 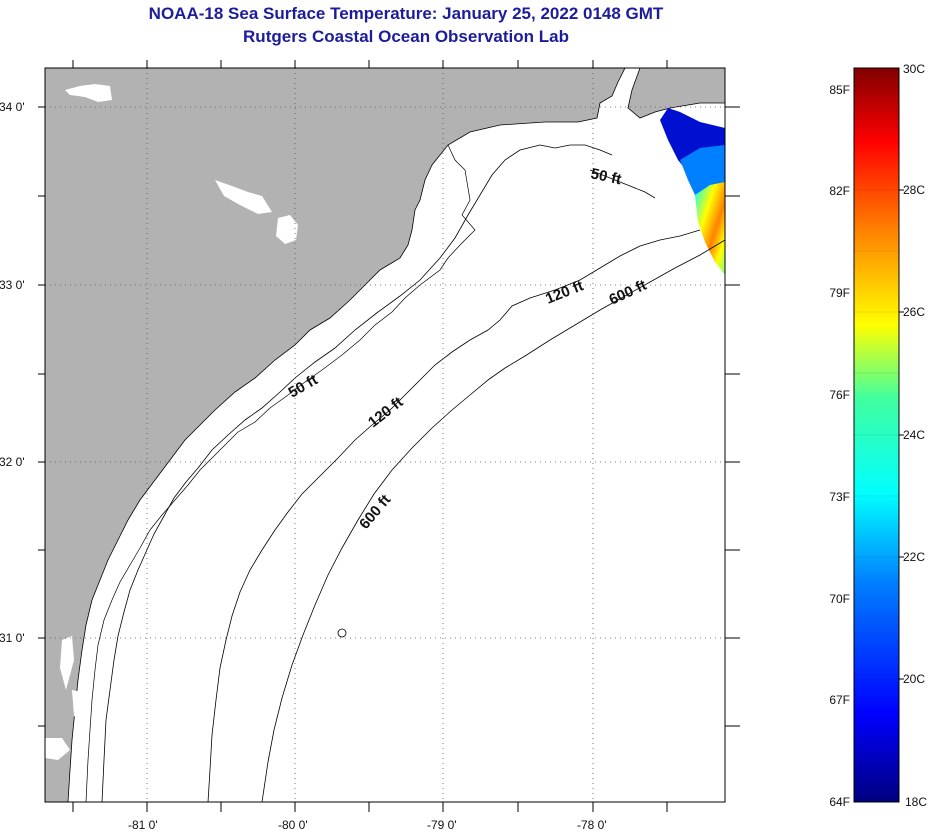 What do you see at coordinates (606, 176) in the screenshot?
I see `contour-label-50ft-north: 50 ft` at bounding box center [606, 176].